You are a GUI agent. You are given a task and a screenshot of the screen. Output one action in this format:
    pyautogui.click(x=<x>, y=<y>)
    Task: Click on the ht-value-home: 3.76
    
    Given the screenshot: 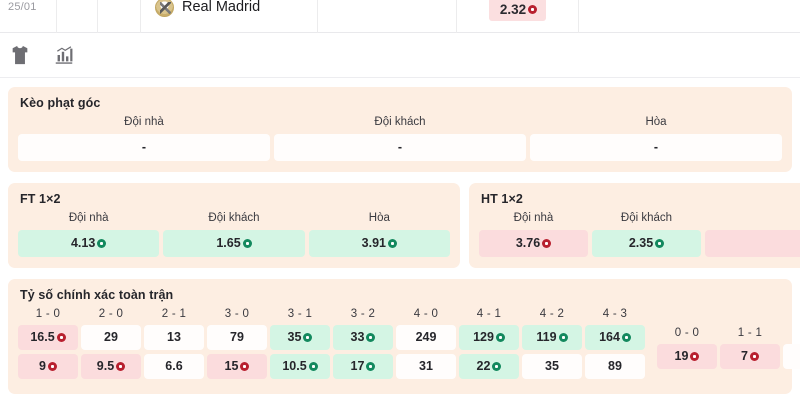 What is the action you would take?
    pyautogui.click(x=533, y=243)
    